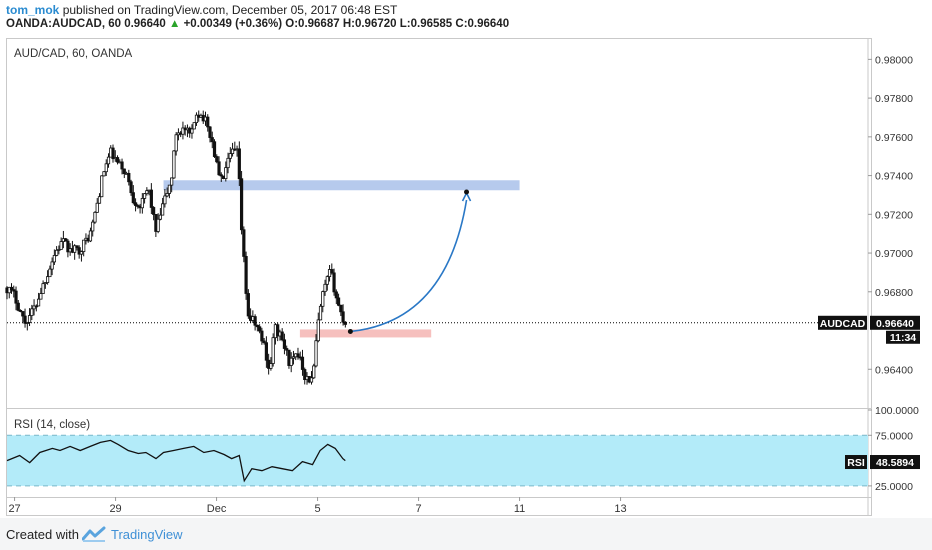 The height and width of the screenshot is (550, 932). What do you see at coordinates (405, 24) in the screenshot?
I see `low-label: L:` at bounding box center [405, 24].